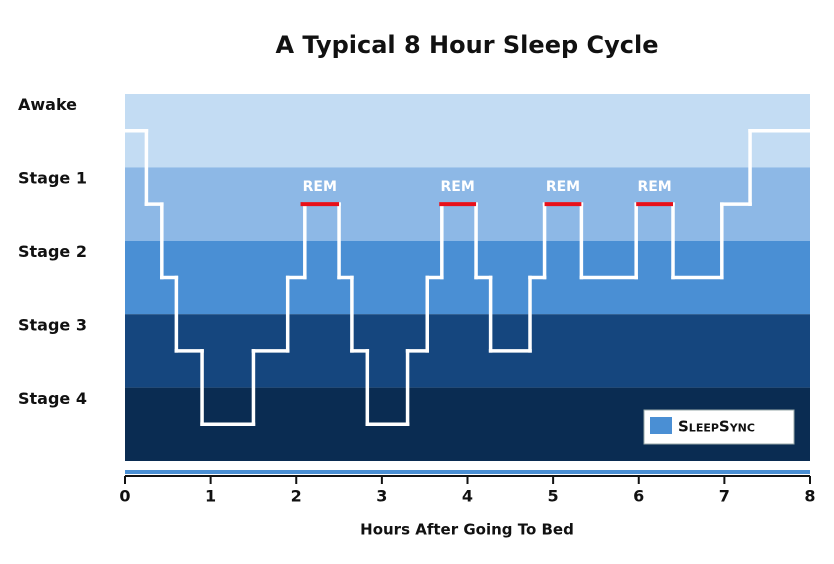  I want to click on y-tick-label: Stage 1, so click(52, 178).